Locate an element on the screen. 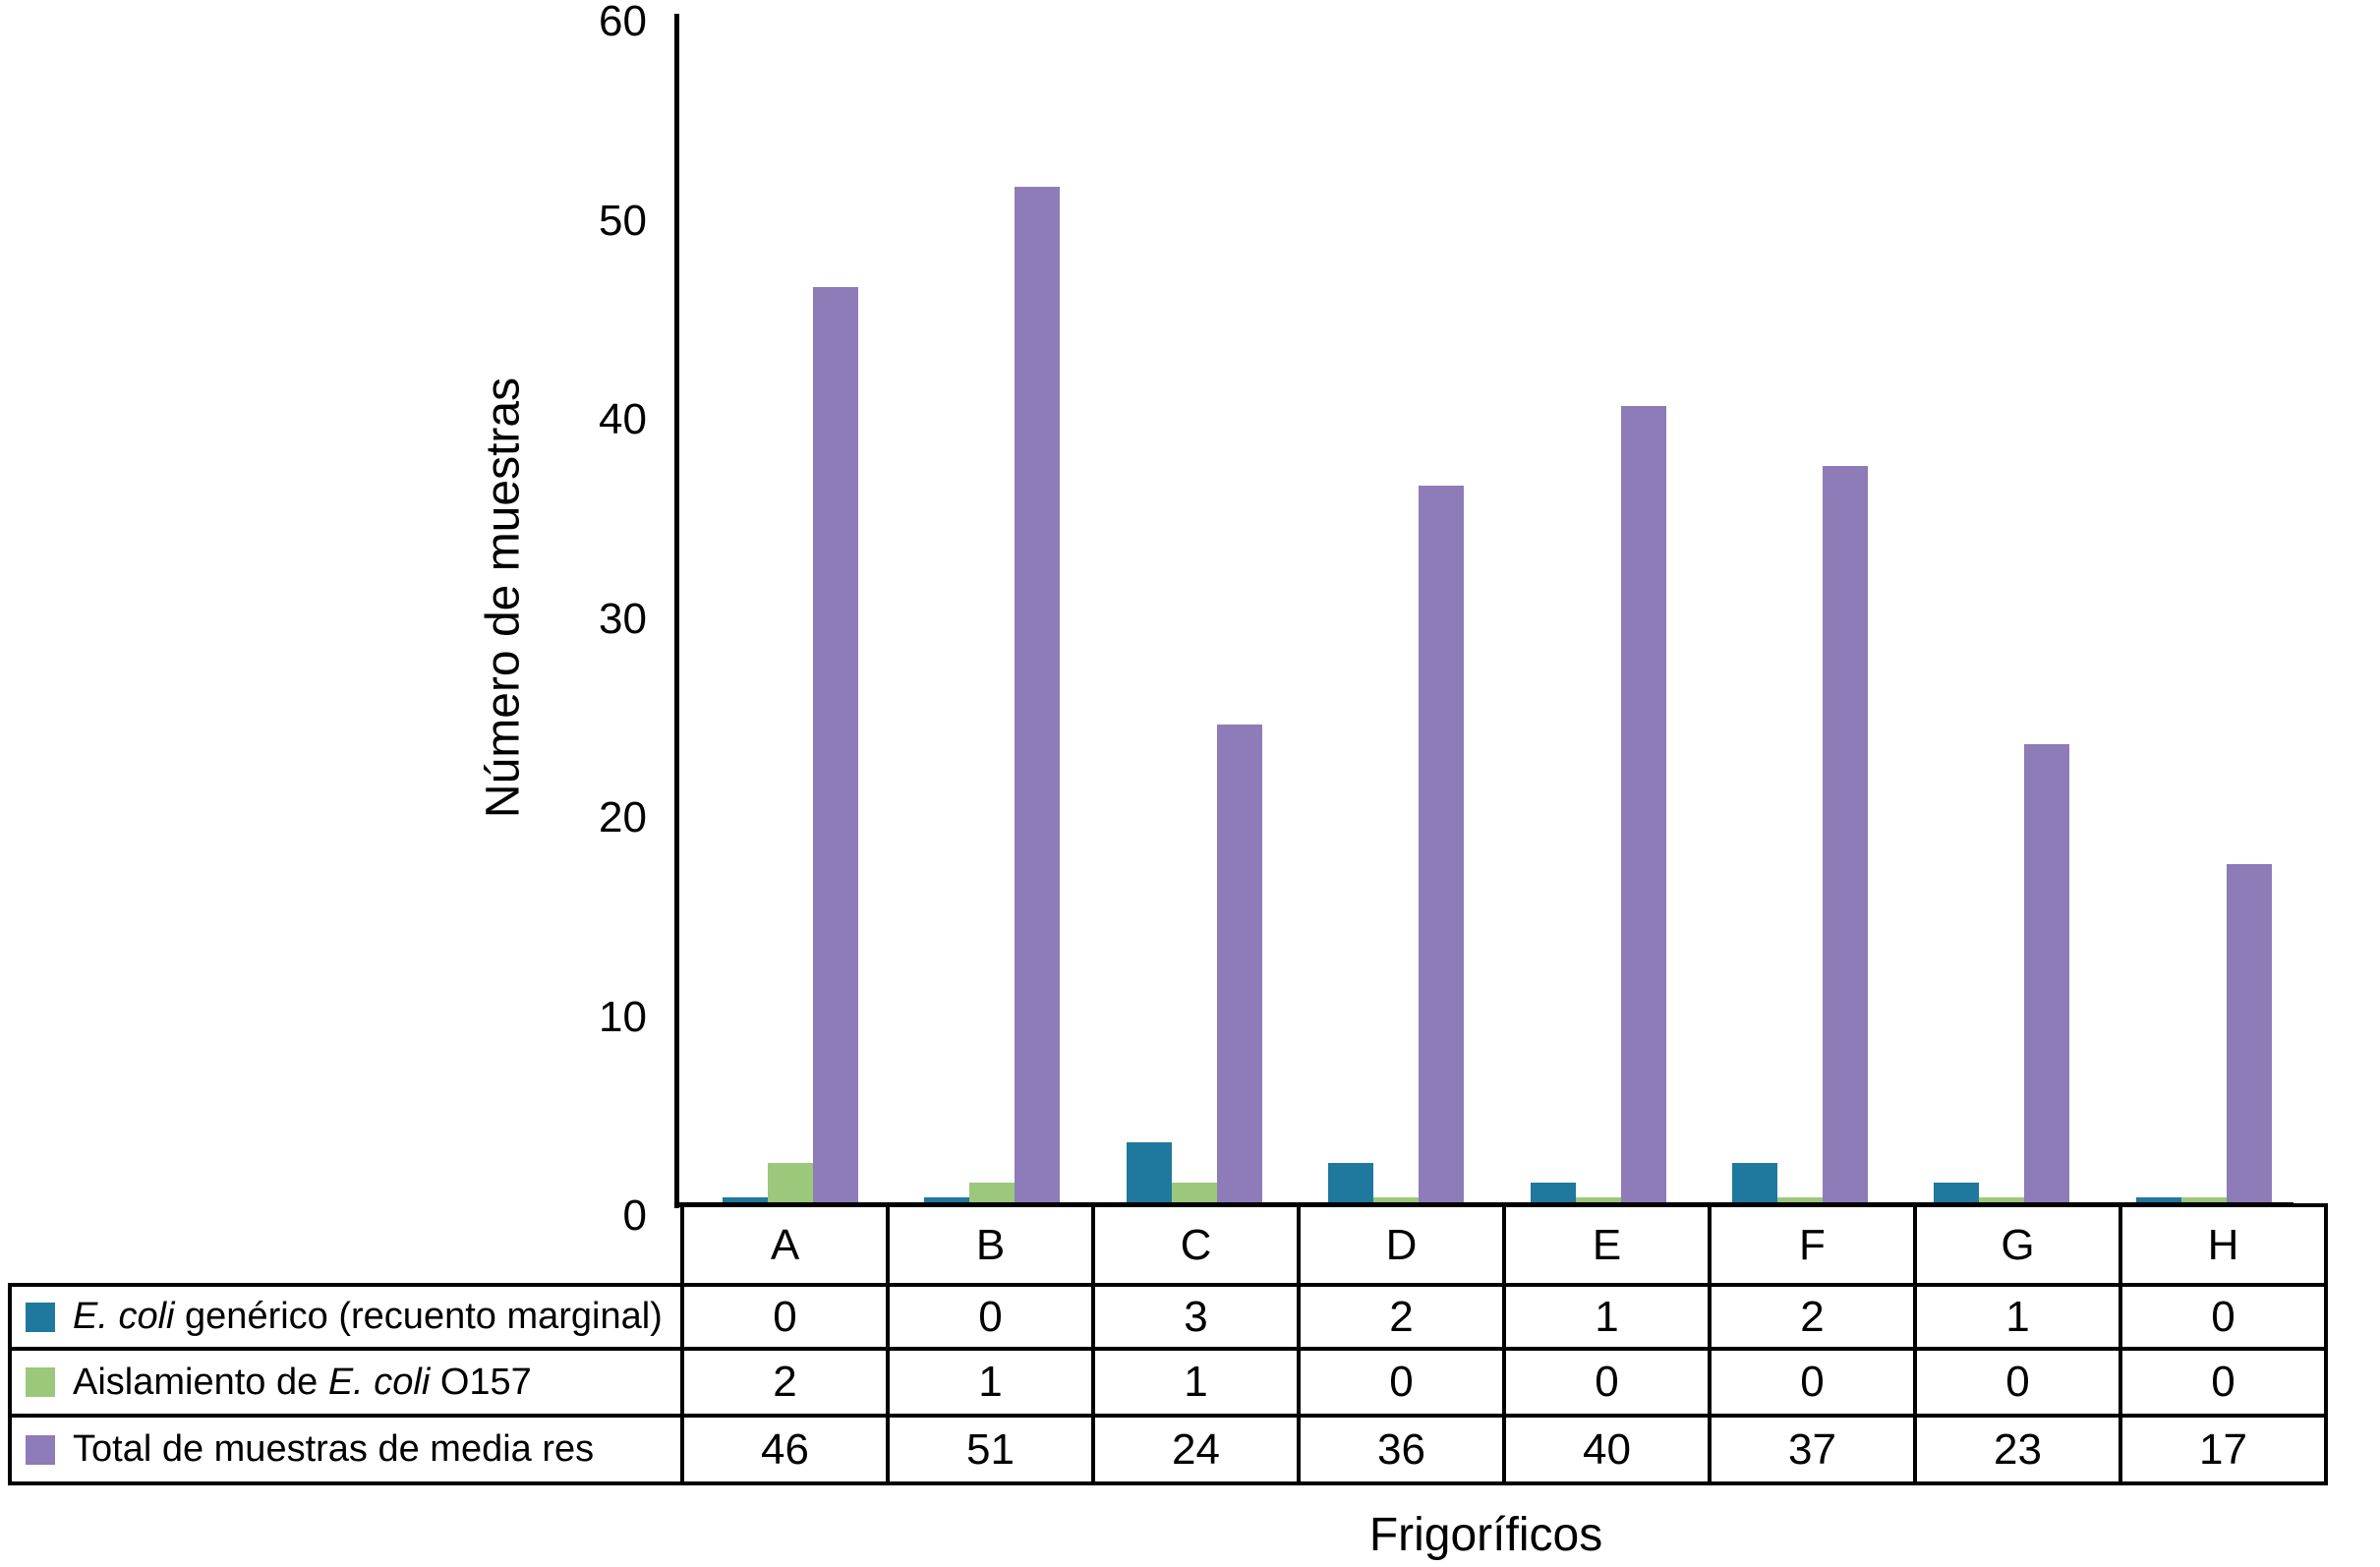 Image resolution: width=2380 pixels, height=1567 pixels. legend-label-series2: Aislamiento de E. coli O157 is located at coordinates (302, 1382).